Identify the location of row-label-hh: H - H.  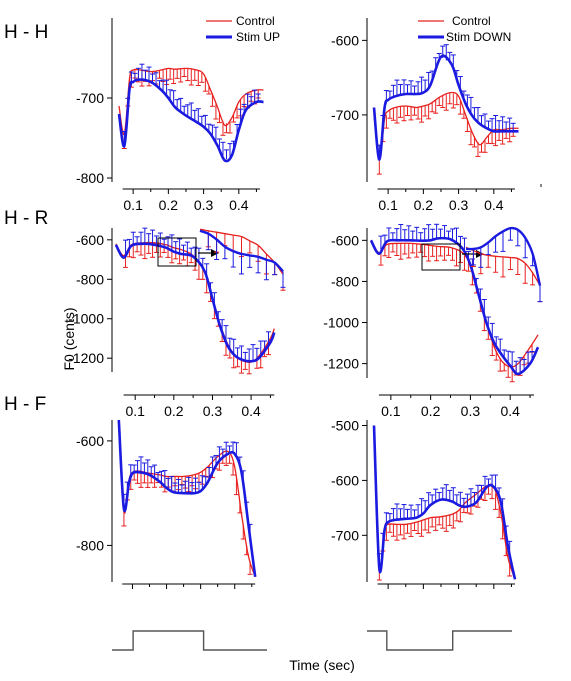
(26, 32).